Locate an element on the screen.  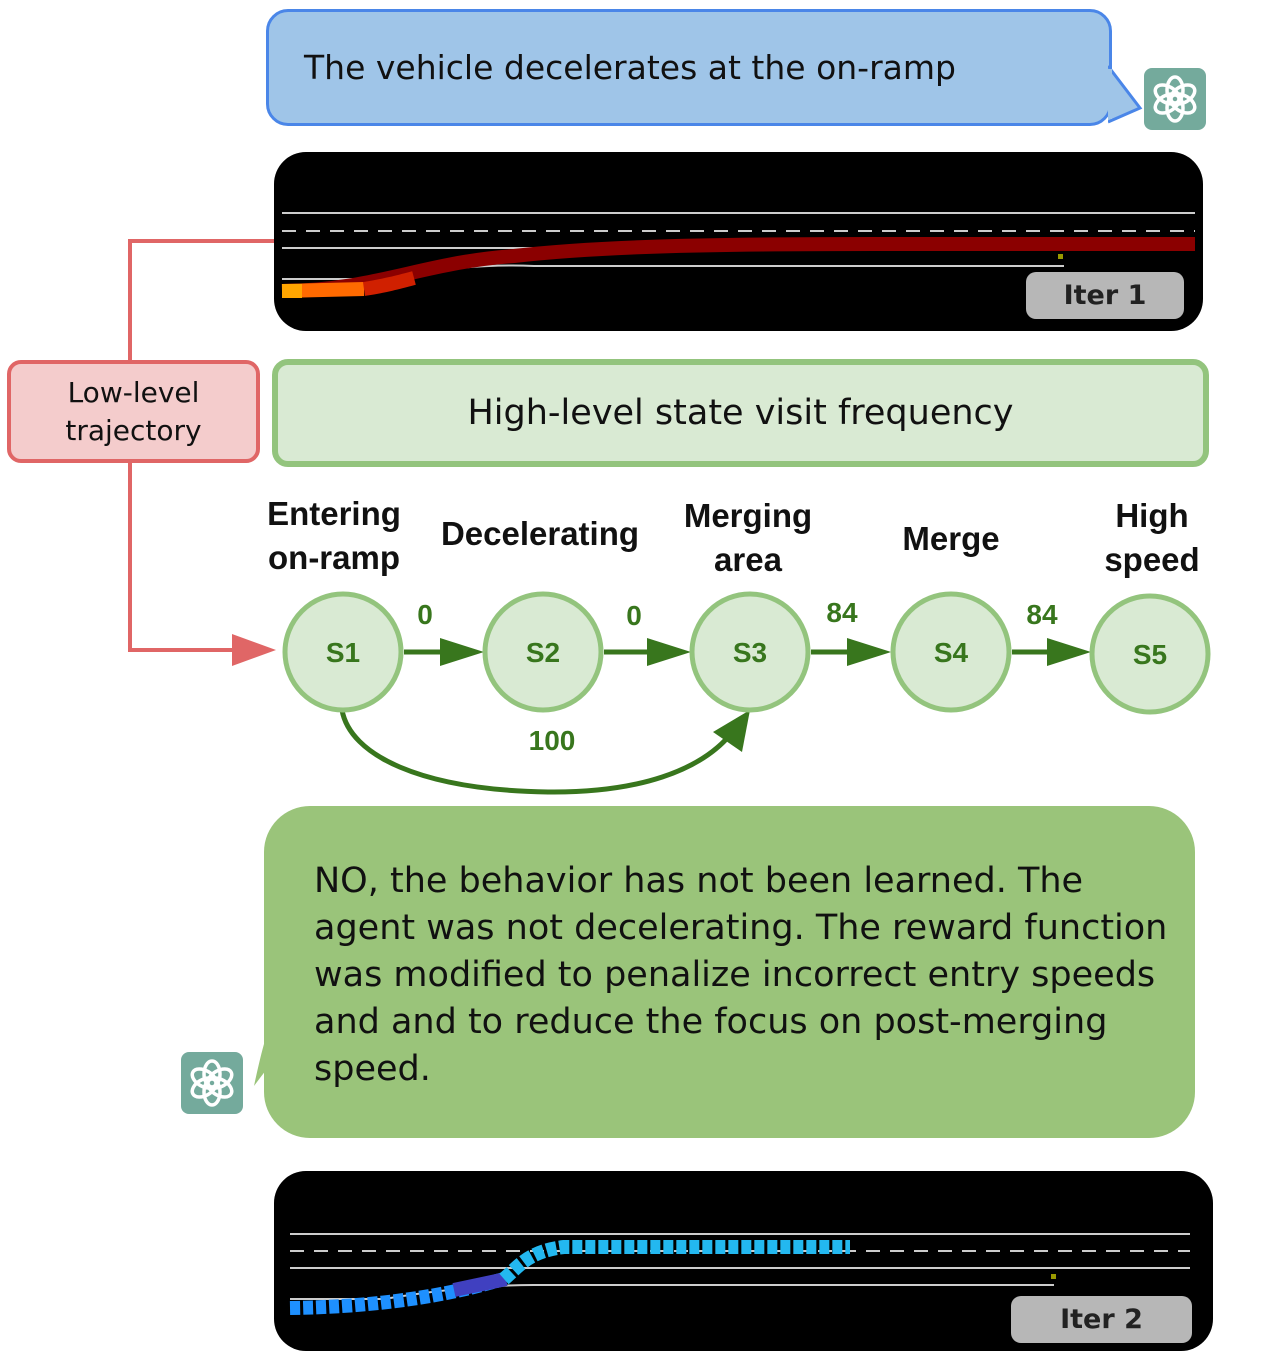
top-speech-bubble is located at coordinates (689, 67).